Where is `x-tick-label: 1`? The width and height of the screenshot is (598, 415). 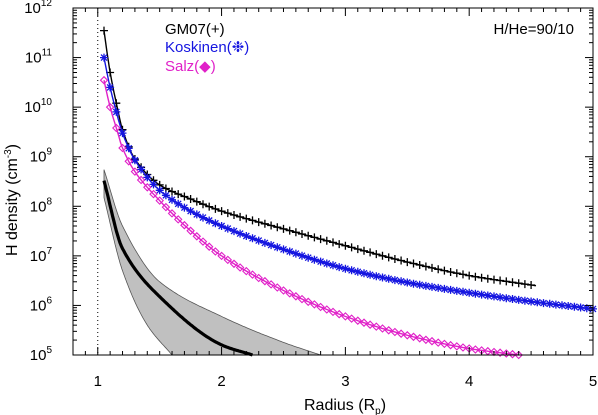 x-tick-label: 1 is located at coordinates (98, 381).